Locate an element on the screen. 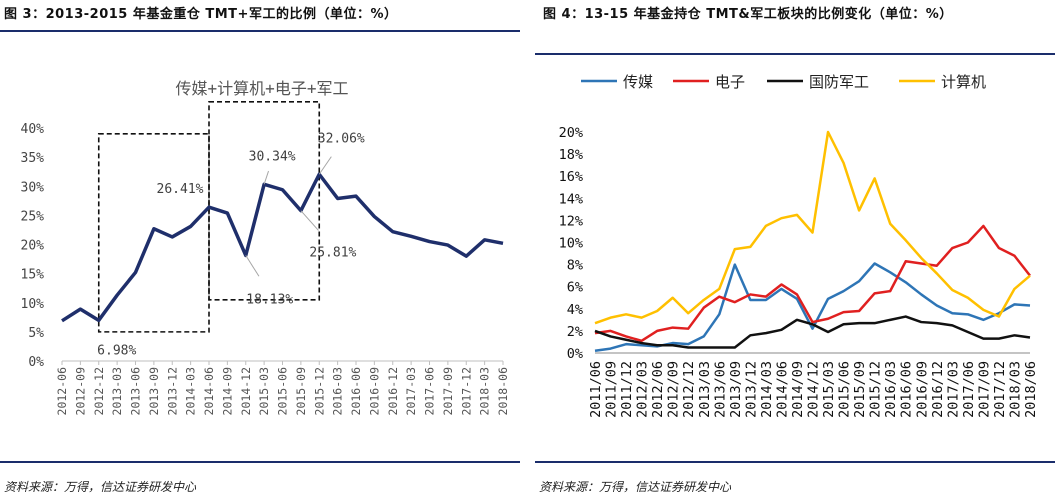 The width and height of the screenshot is (1055, 502). right-title-rule is located at coordinates (795, 54).